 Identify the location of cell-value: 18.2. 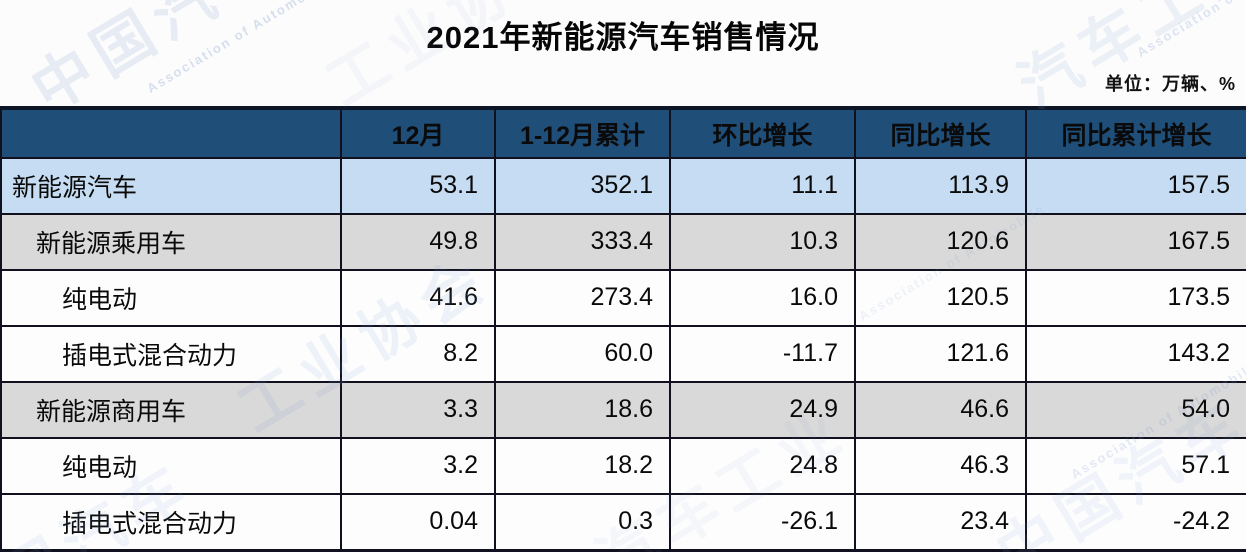
(582, 465).